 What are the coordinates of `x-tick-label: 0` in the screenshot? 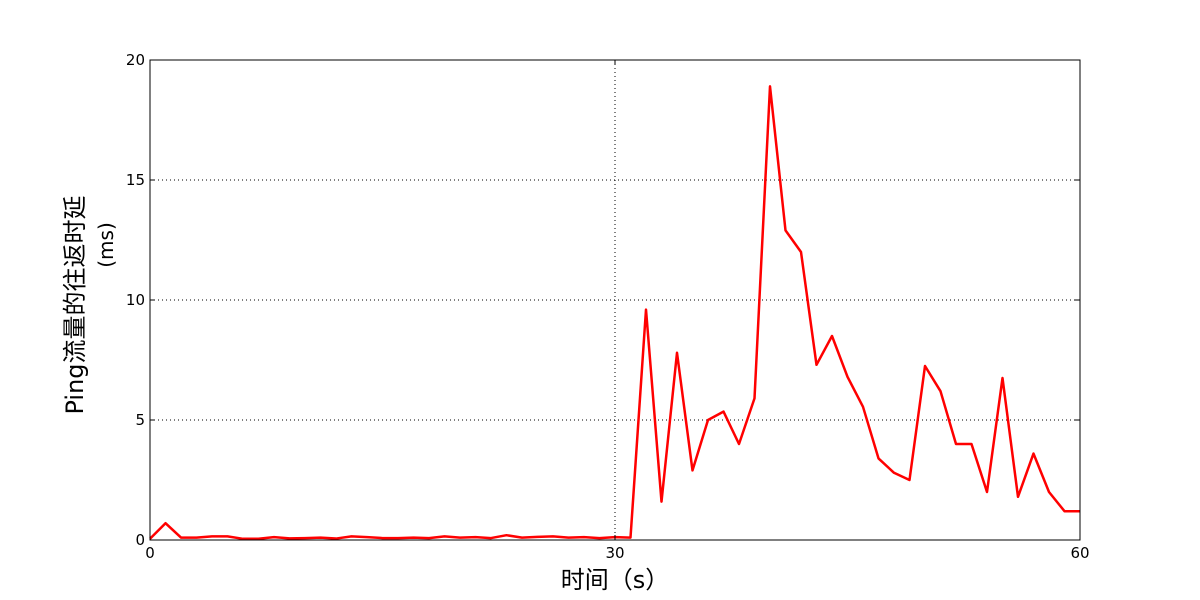 It's located at (150, 553).